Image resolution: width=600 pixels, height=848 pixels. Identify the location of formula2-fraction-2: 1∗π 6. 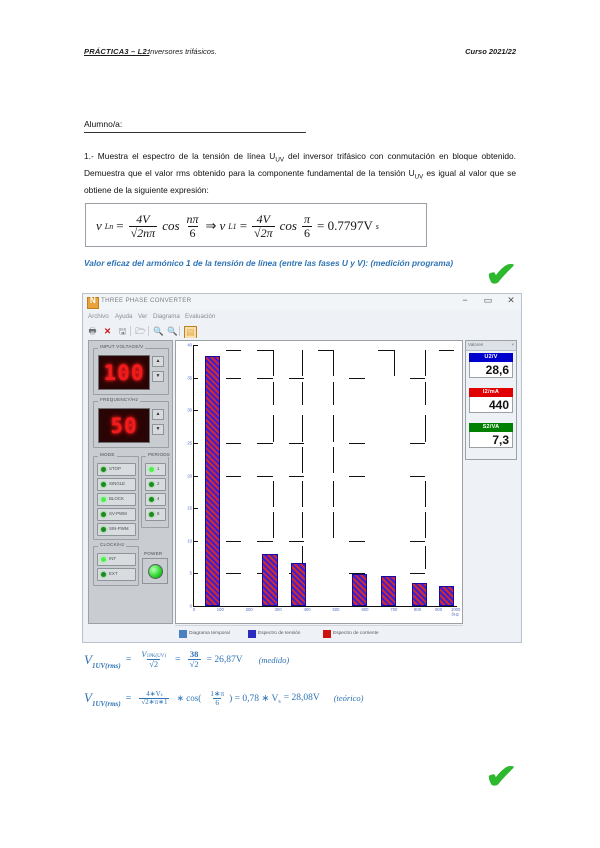
(217, 698).